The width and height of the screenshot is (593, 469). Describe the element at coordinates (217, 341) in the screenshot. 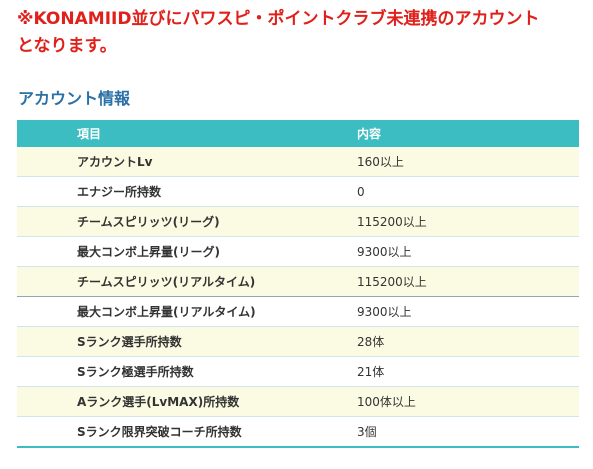

I see `row-item-label: Sランク選手所持数` at that location.